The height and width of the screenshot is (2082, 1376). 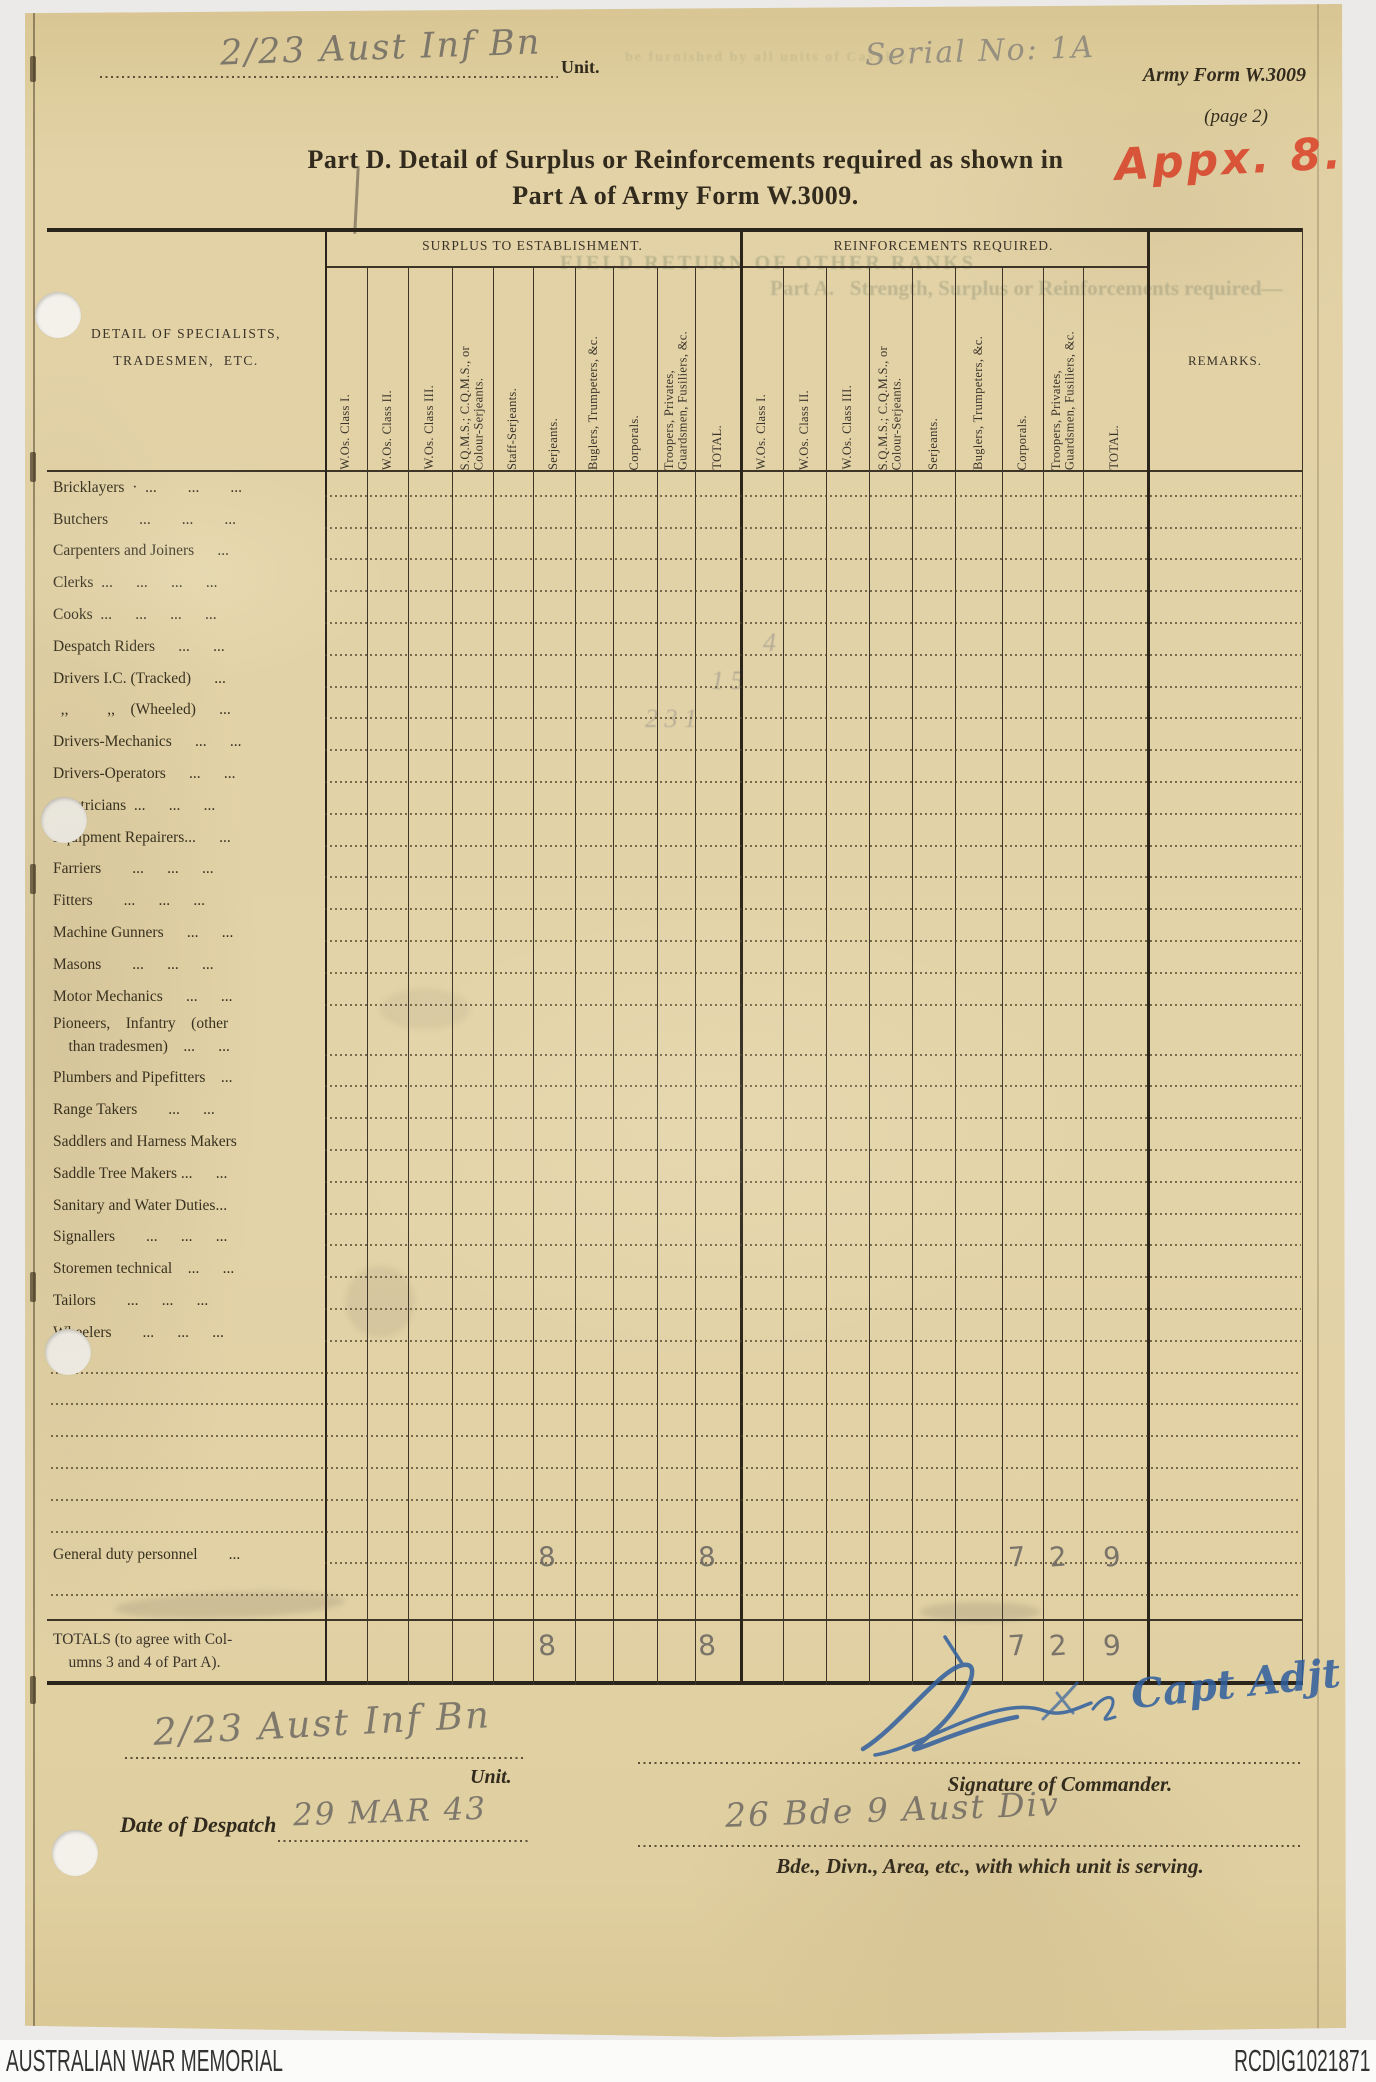 I want to click on form-title-line2: Part A of Army Form W.3009., so click(x=685, y=195).